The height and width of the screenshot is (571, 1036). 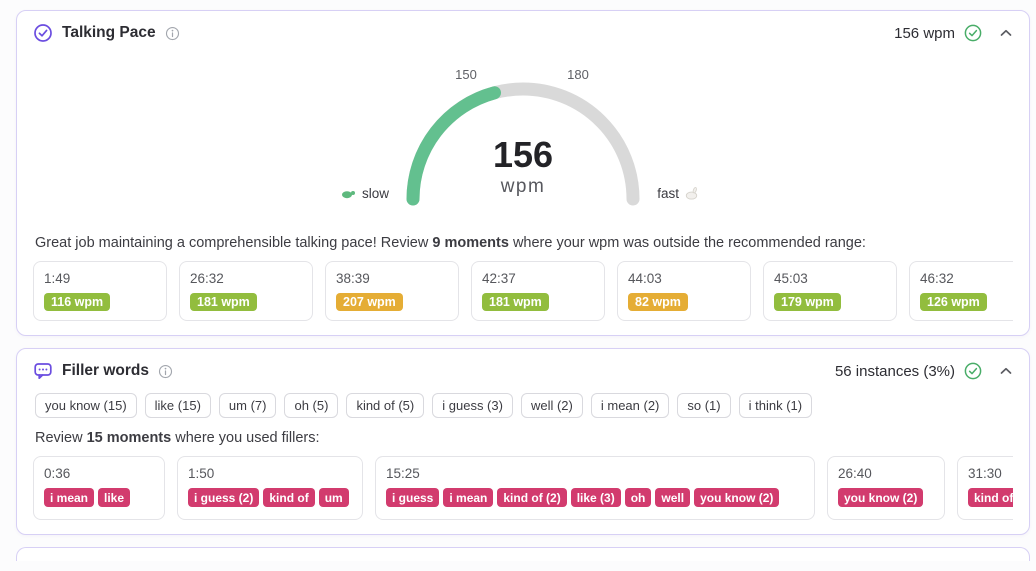 I want to click on filler-chip: kind of (5), so click(x=385, y=405).